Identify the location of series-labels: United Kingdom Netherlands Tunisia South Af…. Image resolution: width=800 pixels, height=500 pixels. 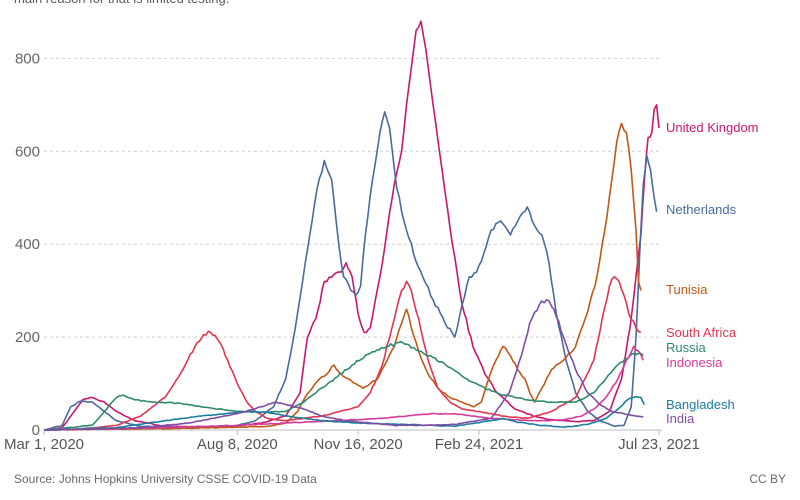
(712, 273).